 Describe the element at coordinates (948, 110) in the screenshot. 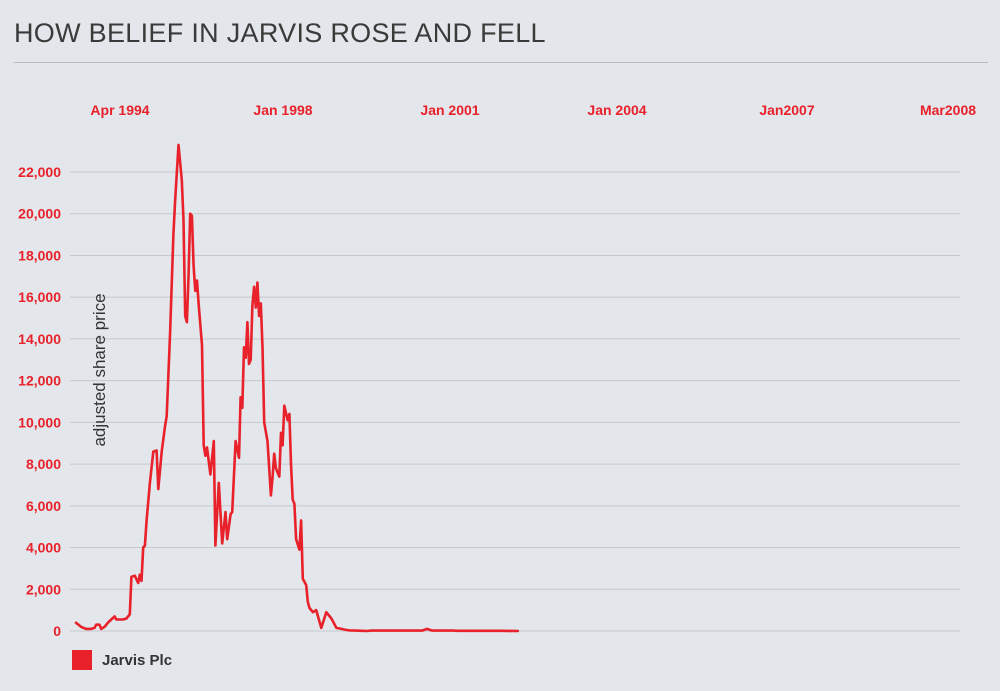

I see `x-tick-label: Mar2008` at that location.